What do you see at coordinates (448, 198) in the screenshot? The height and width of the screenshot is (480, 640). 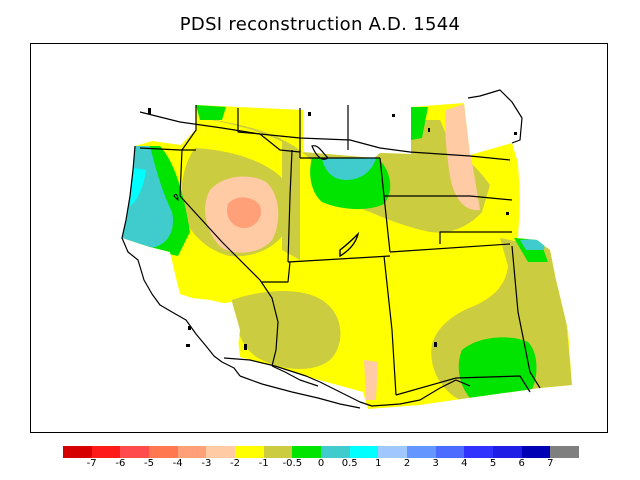 I see `border-dakota-nebraska` at bounding box center [448, 198].